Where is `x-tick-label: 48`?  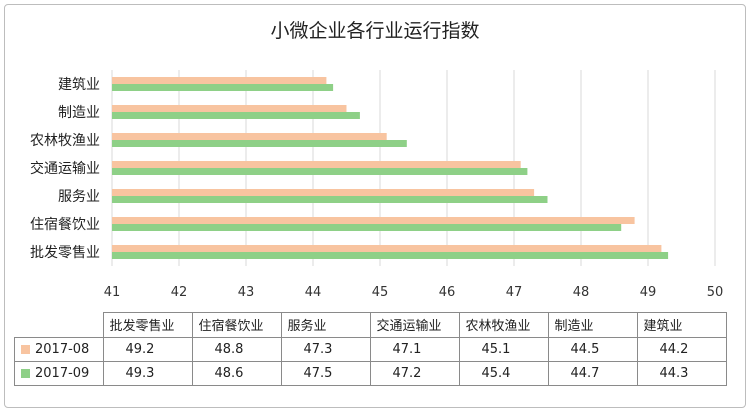 x-tick-label: 48 is located at coordinates (581, 292).